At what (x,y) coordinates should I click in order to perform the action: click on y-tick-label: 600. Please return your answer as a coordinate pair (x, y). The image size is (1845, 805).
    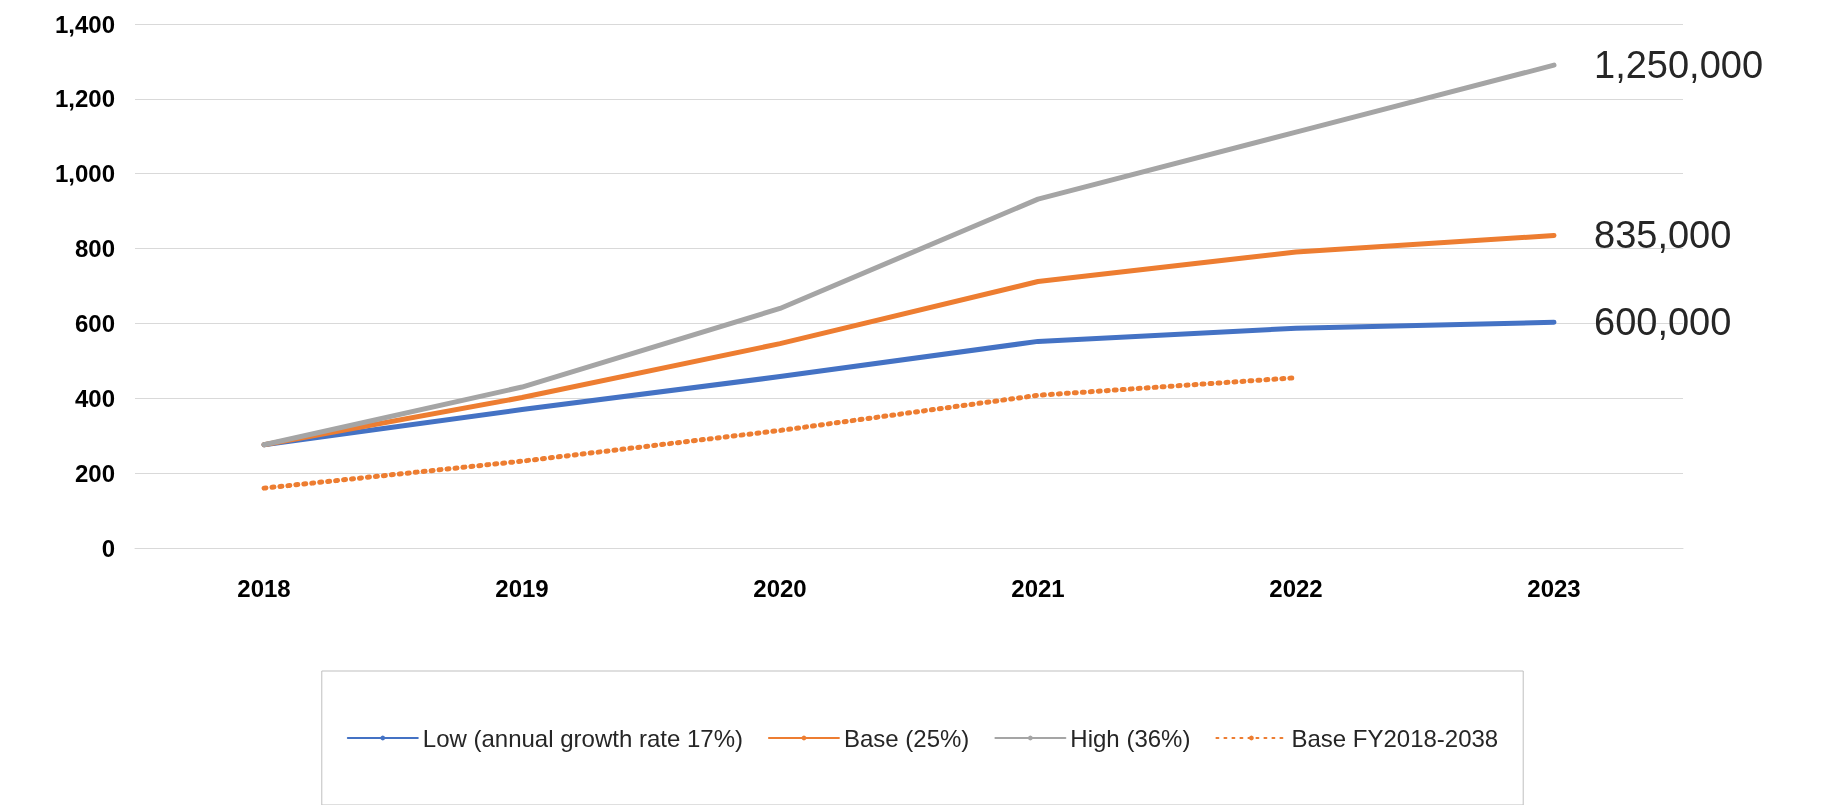
    Looking at the image, I should click on (94, 323).